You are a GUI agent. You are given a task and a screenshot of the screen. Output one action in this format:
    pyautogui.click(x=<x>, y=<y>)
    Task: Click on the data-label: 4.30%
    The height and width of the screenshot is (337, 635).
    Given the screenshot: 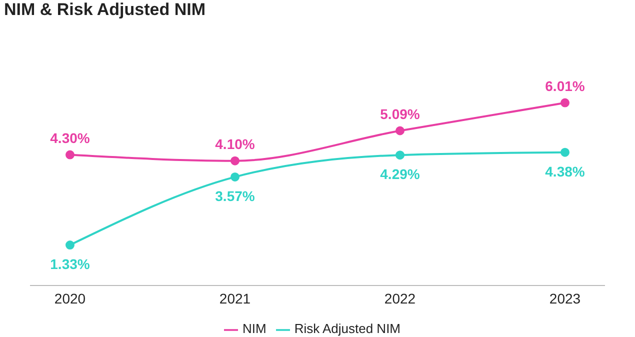 What is the action you would take?
    pyautogui.click(x=70, y=138)
    